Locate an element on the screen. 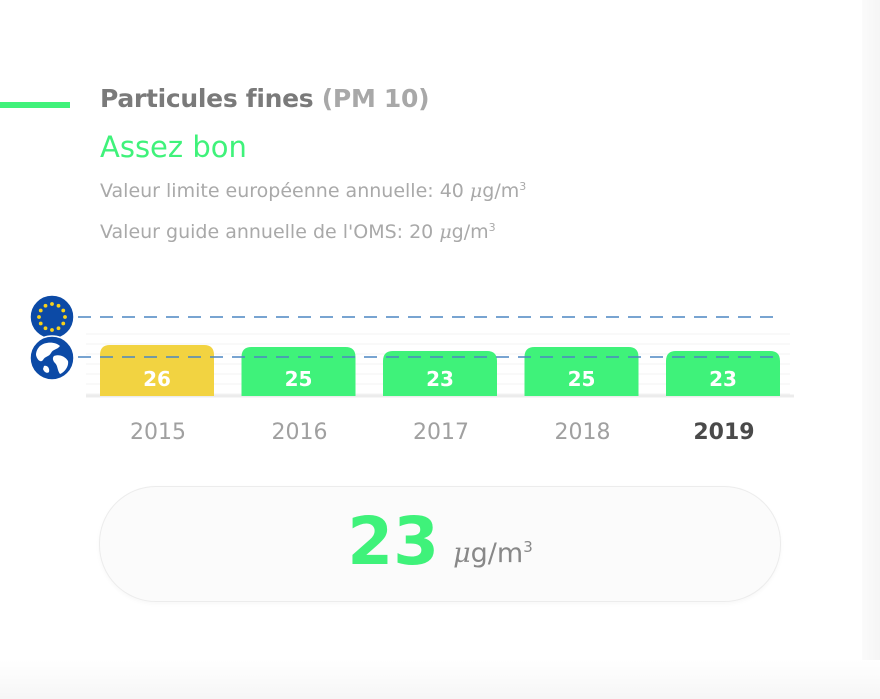 This screenshot has height=699, width=880. bar-2017 is located at coordinates (440, 373).